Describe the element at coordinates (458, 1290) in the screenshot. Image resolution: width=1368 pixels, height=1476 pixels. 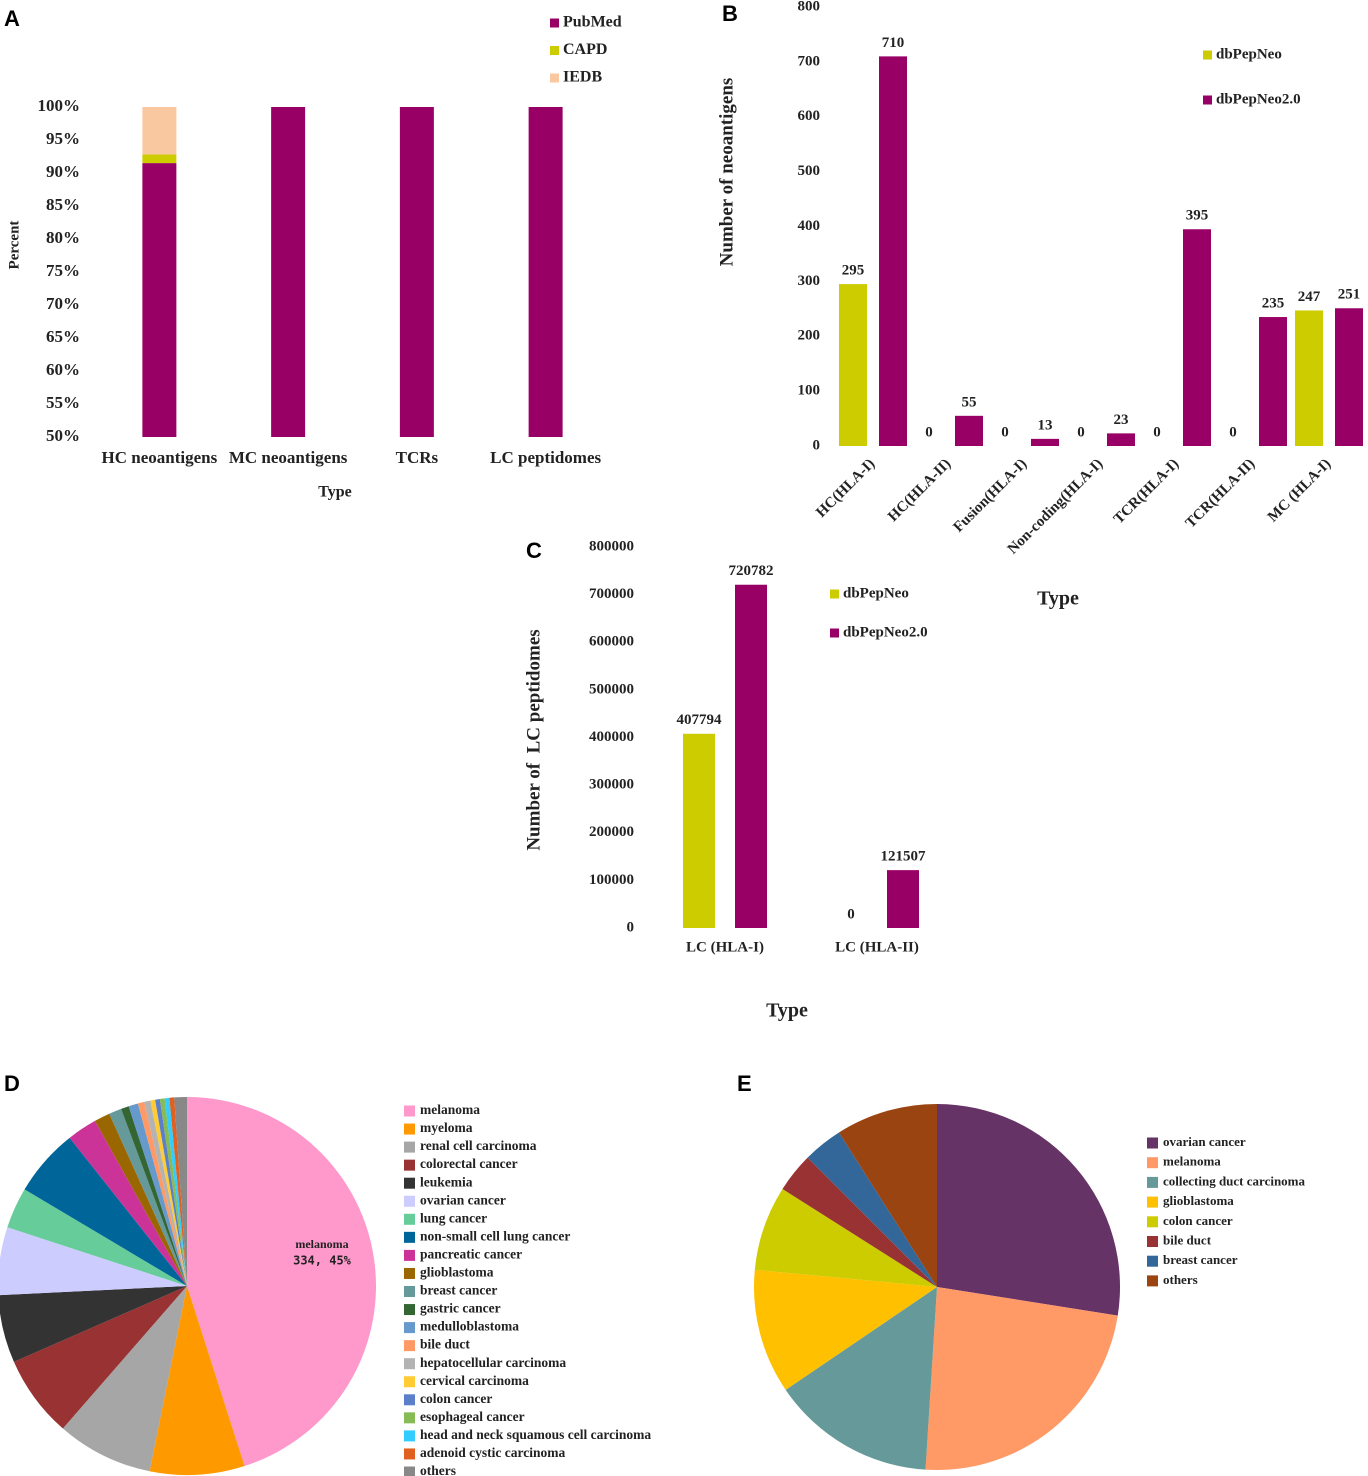
I see `legend-label: breast cancer` at that location.